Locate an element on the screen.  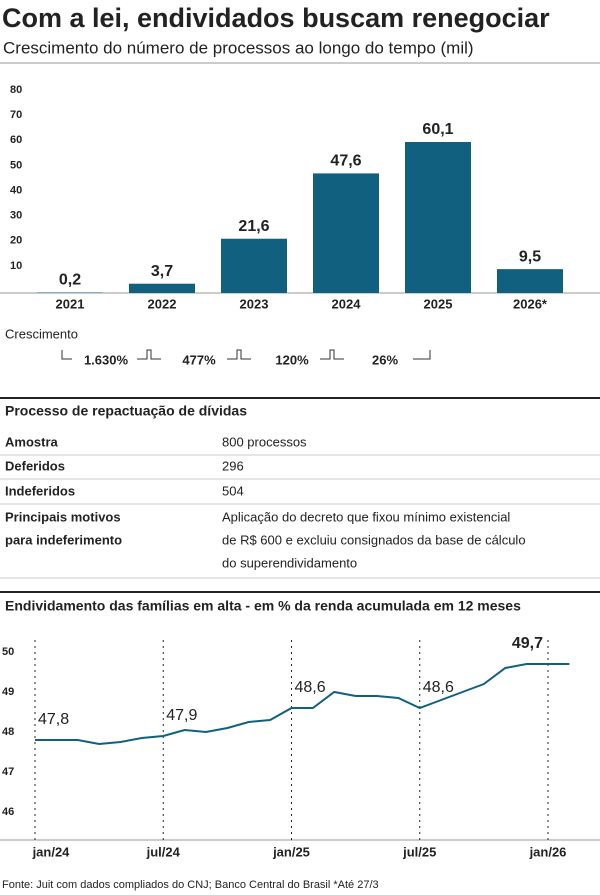
table-cell: Indeferidos is located at coordinates (40, 490).